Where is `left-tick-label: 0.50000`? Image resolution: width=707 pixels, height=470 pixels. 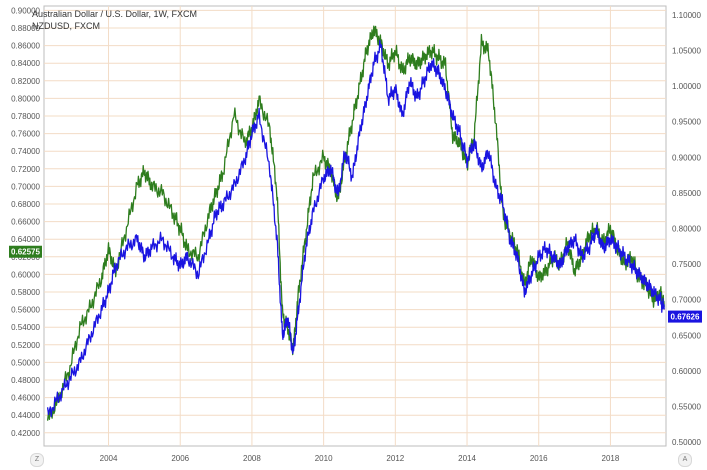 left-tick-label: 0.50000 is located at coordinates (25, 362).